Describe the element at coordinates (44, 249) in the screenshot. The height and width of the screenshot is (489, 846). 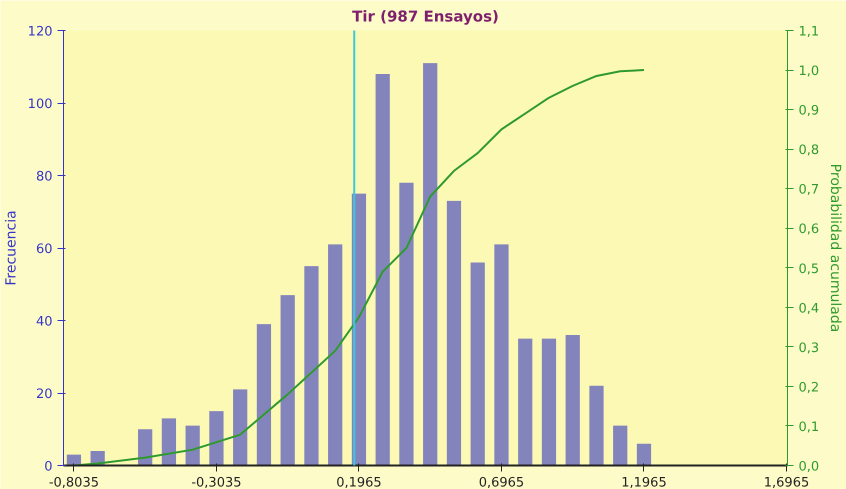
I see `y-tick-label: 60` at that location.